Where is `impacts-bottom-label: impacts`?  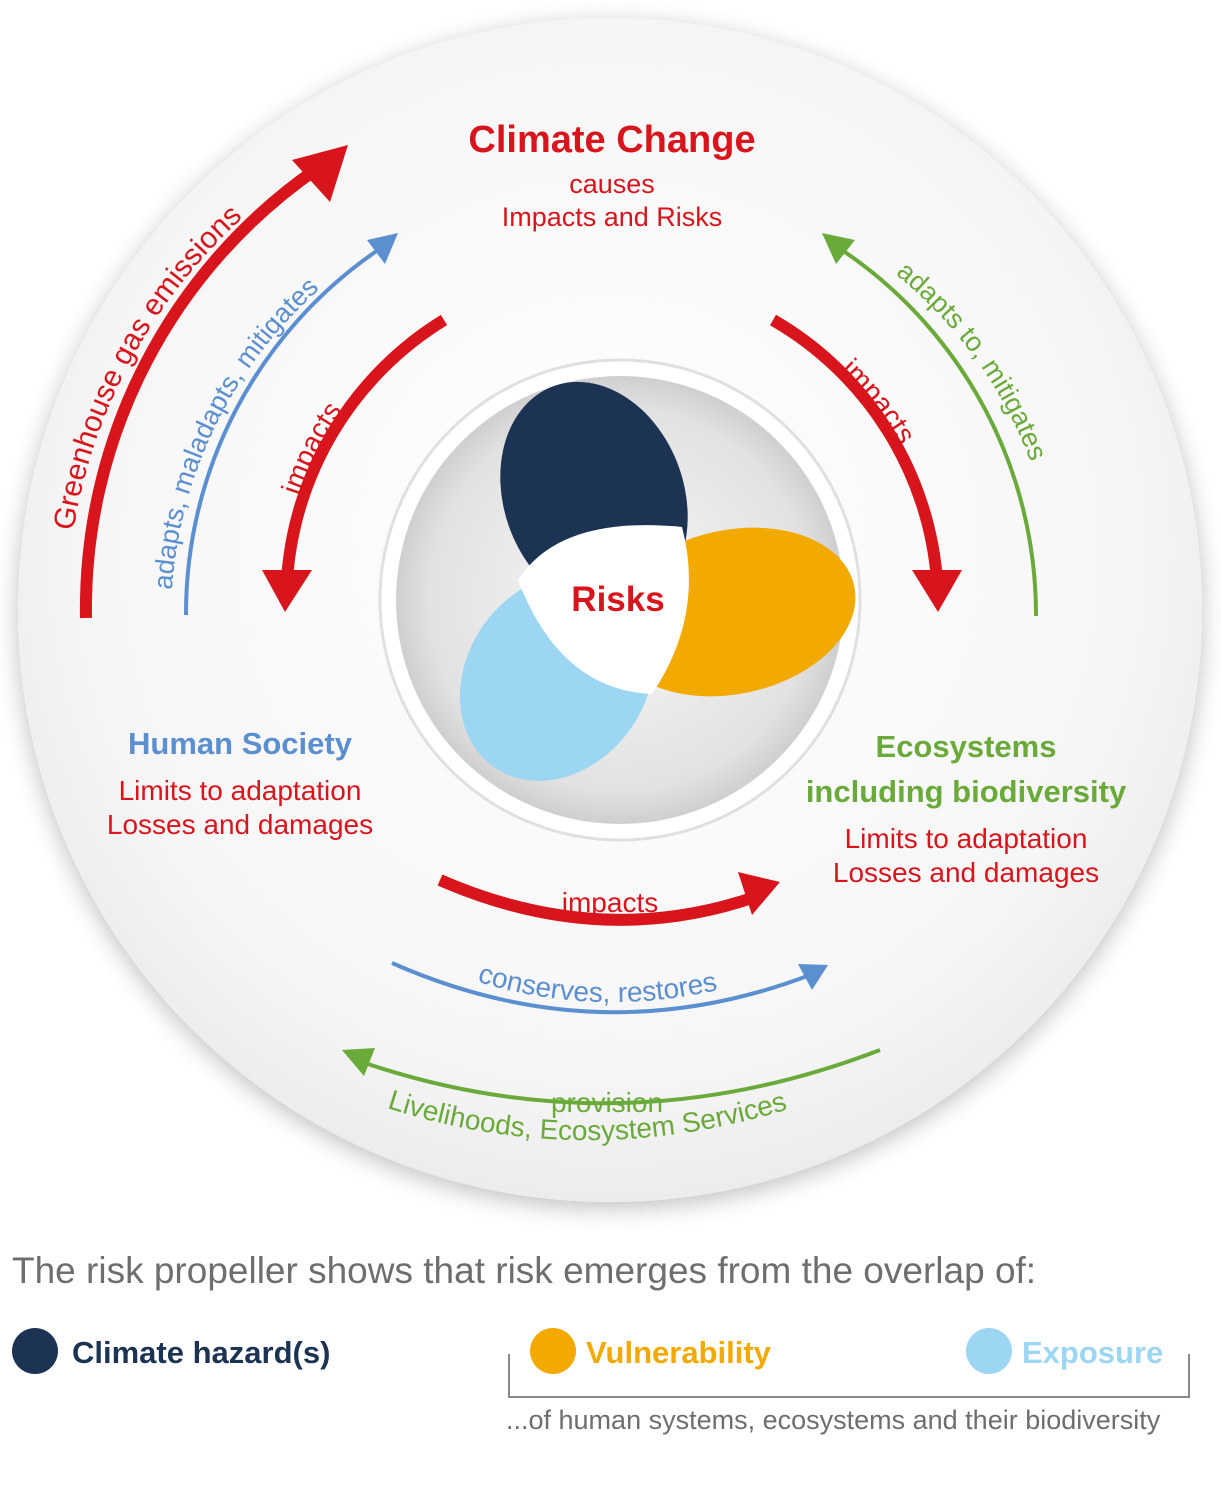 impacts-bottom-label: impacts is located at coordinates (610, 902).